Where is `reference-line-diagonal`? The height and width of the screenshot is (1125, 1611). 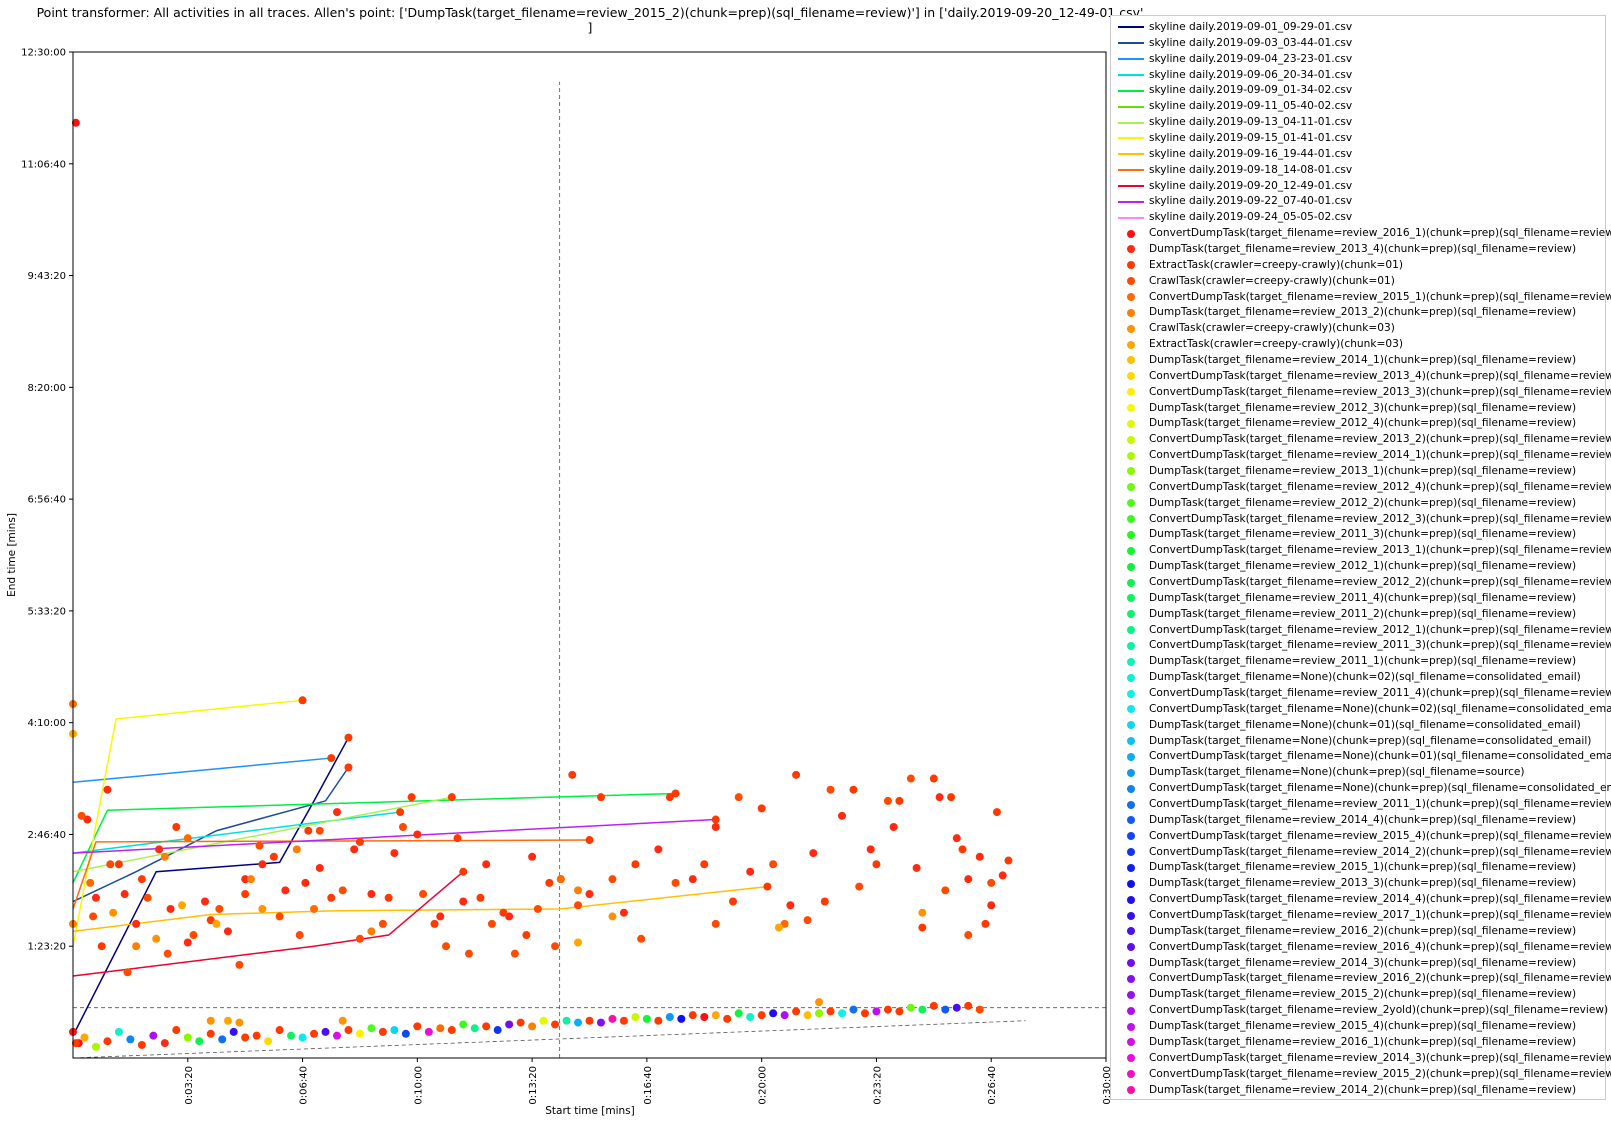
reference-line-diagonal is located at coordinates (549, 1039).